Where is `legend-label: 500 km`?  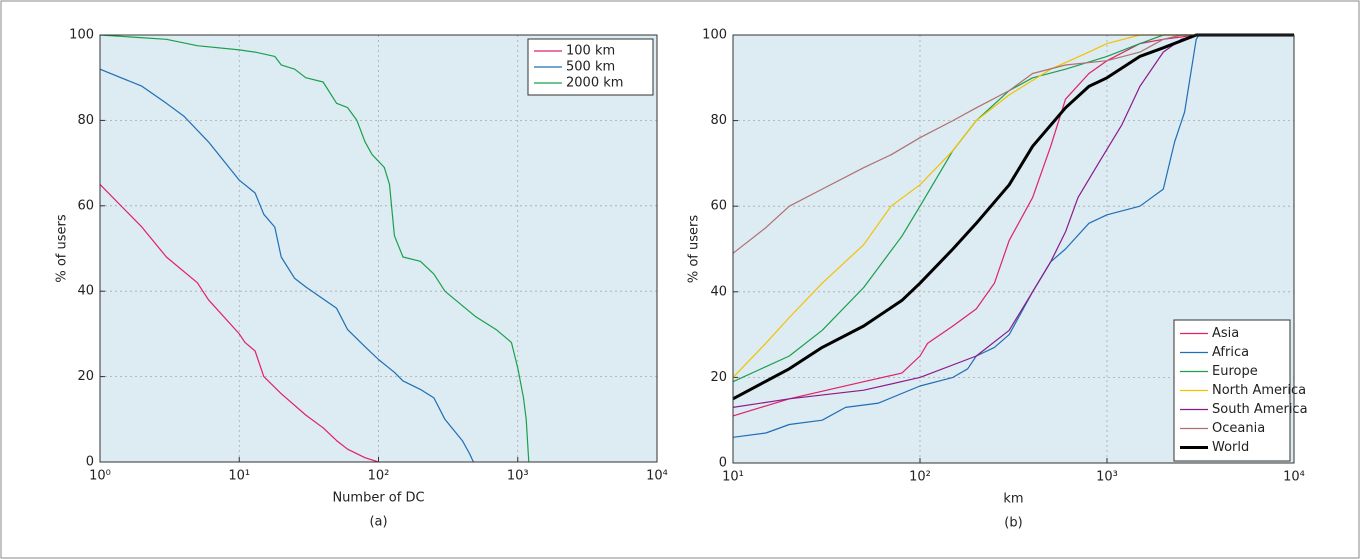 legend-label: 500 km is located at coordinates (590, 67).